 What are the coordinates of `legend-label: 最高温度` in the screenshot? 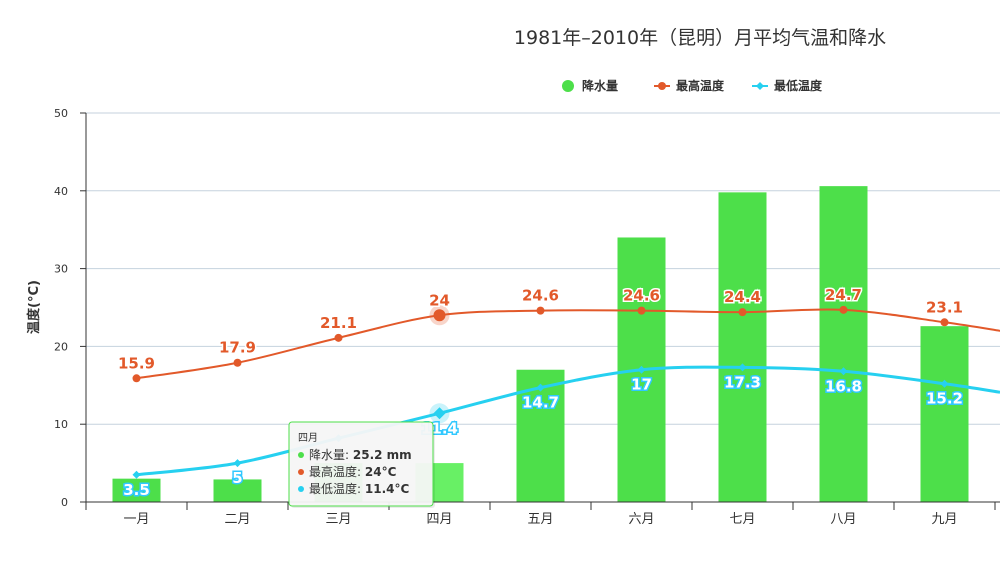 It's located at (700, 85).